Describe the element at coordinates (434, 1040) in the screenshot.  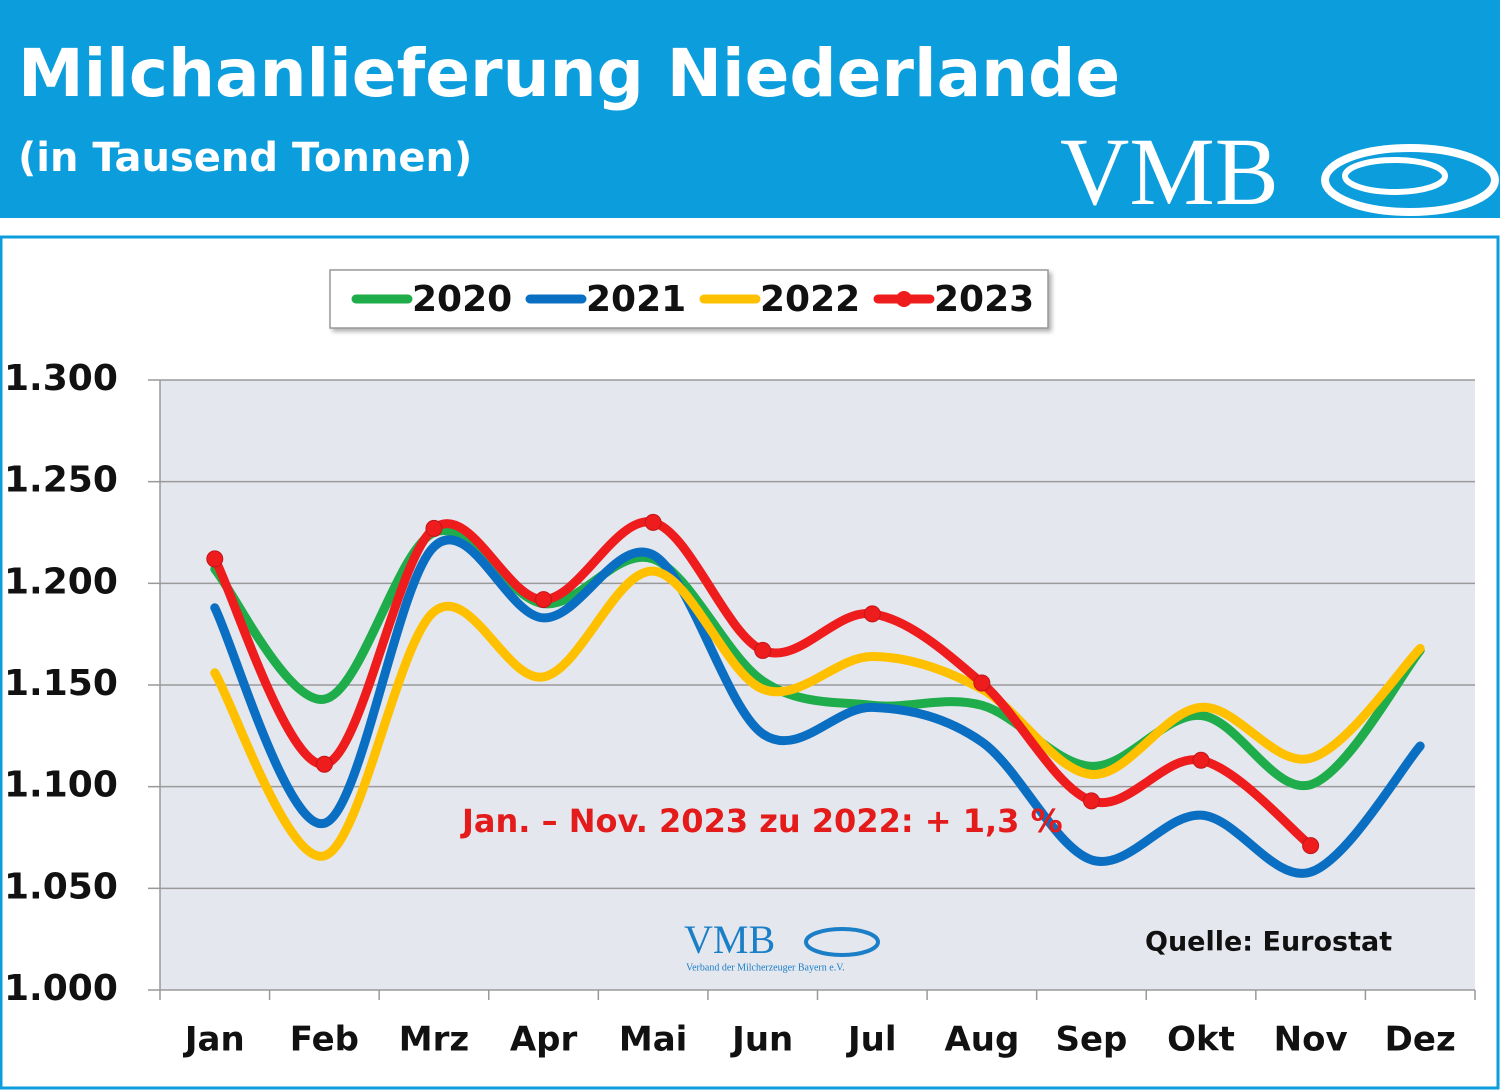
I see `x-tick-label: Mrz` at that location.